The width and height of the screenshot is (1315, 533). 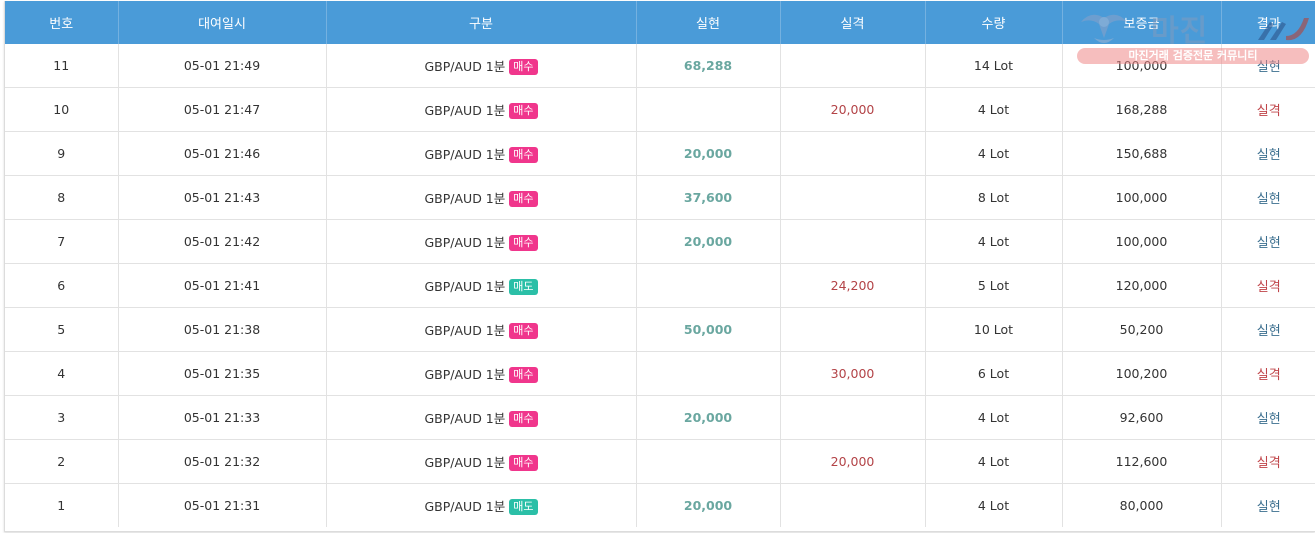 What do you see at coordinates (853, 109) in the screenshot?
I see `cell-loss: 20,000` at bounding box center [853, 109].